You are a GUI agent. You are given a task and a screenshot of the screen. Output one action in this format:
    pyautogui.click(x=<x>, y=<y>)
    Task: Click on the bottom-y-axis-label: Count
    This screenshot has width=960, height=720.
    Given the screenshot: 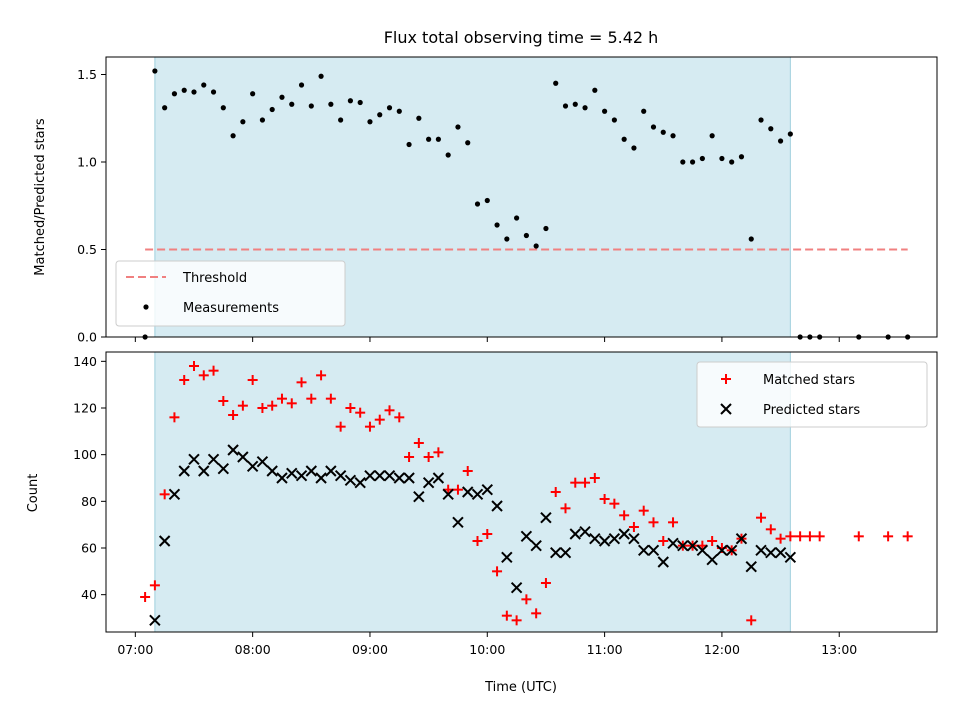 What is the action you would take?
    pyautogui.click(x=33, y=493)
    